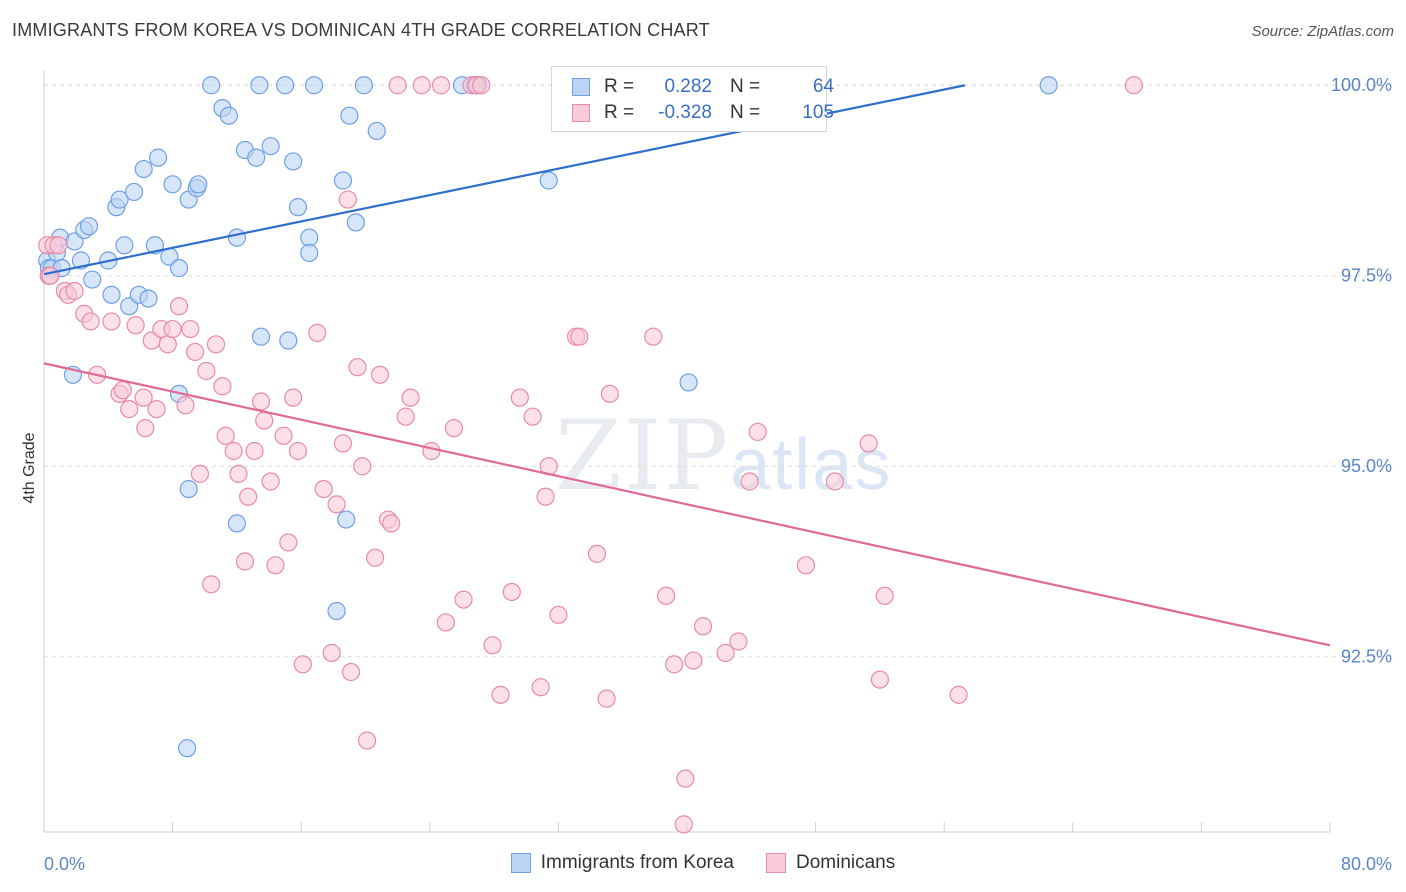 Image resolution: width=1406 pixels, height=892 pixels. I want to click on legend-label-korea: Immigrants from Korea, so click(637, 862).